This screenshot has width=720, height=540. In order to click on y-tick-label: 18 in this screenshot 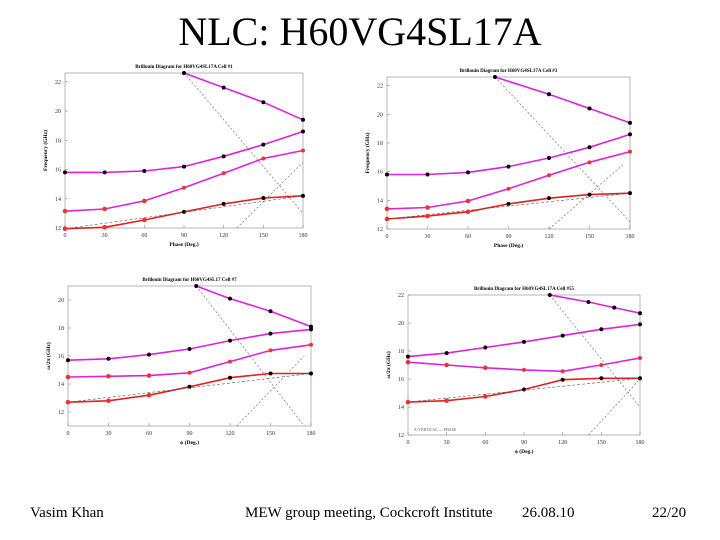, I will do `click(58, 141)`.